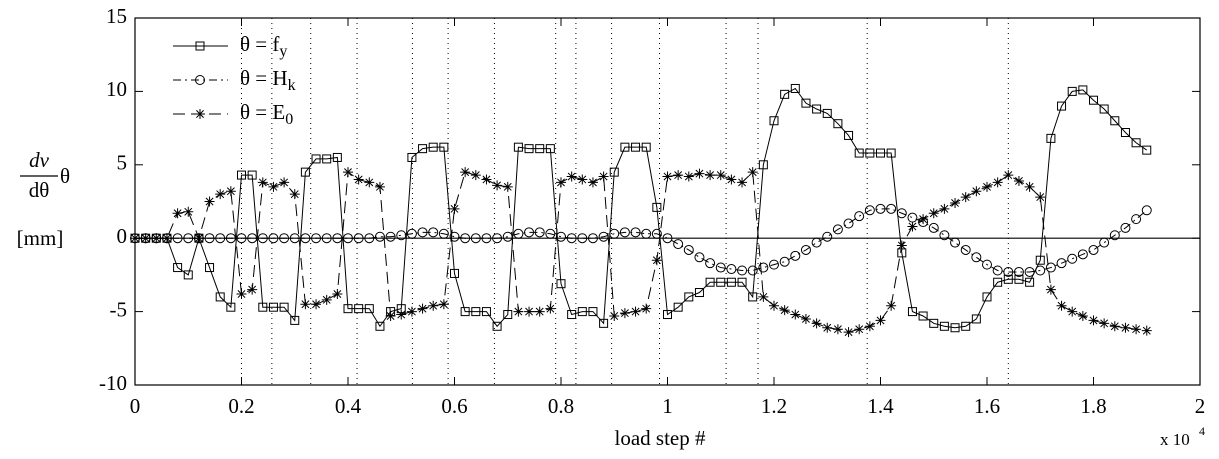  What do you see at coordinates (39, 160) in the screenshot?
I see `y-label-numerator: dv` at bounding box center [39, 160].